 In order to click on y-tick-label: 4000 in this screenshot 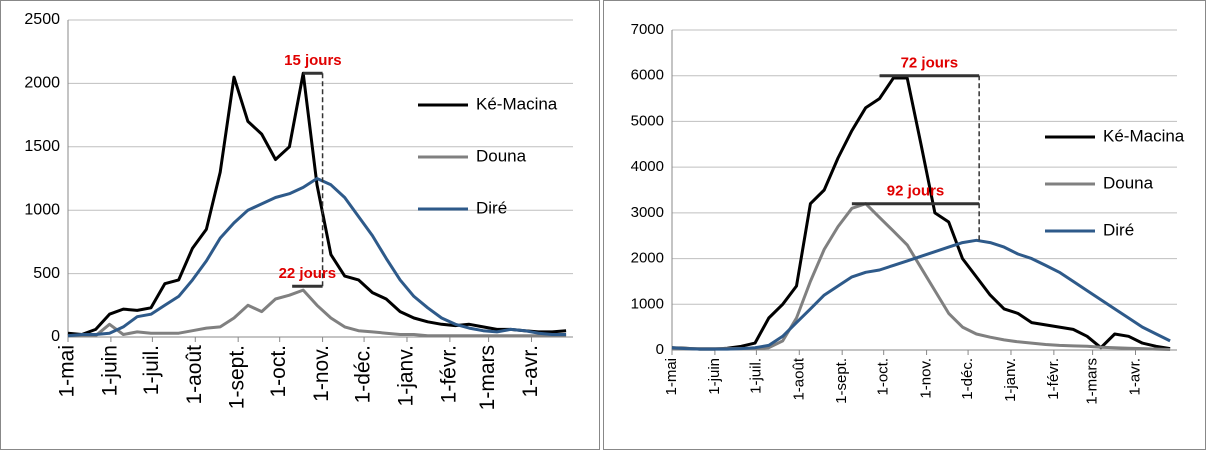, I will do `click(647, 166)`.